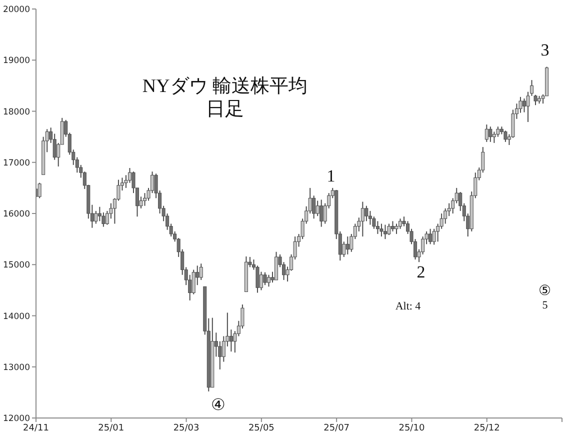 Image resolution: width=584 pixels, height=442 pixels. Describe the element at coordinates (225, 110) in the screenshot. I see `text: 日足` at that location.